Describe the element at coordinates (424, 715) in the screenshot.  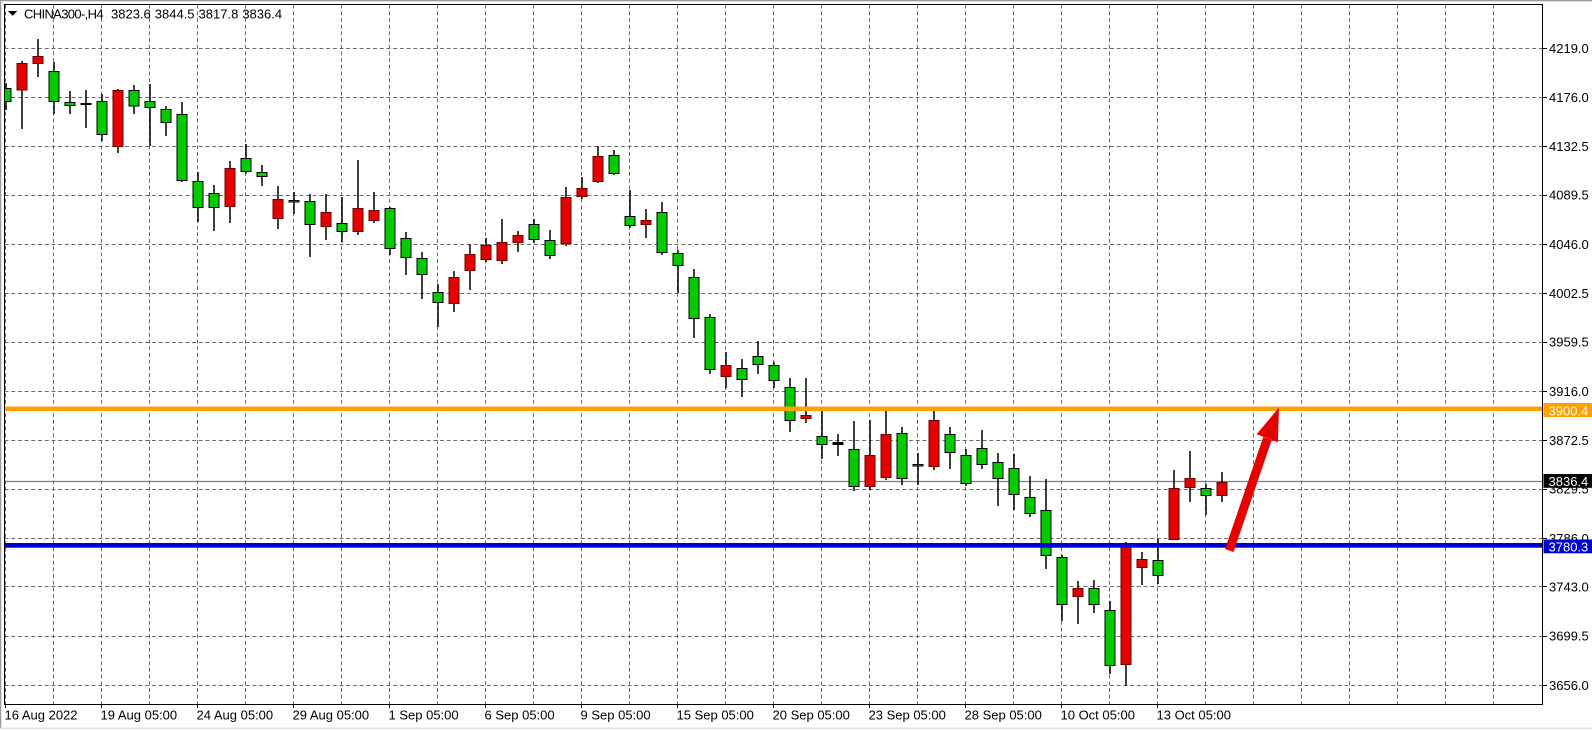
I see `svg-text: 1 Sep 05:00` at that location.